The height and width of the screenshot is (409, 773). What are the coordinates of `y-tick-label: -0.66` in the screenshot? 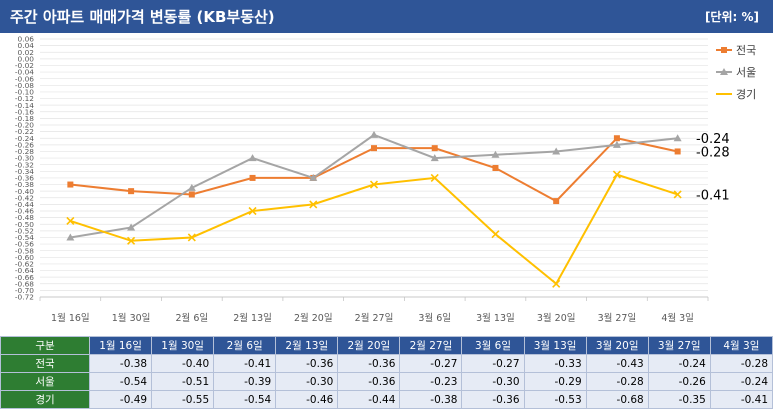 It's located at (24, 277).